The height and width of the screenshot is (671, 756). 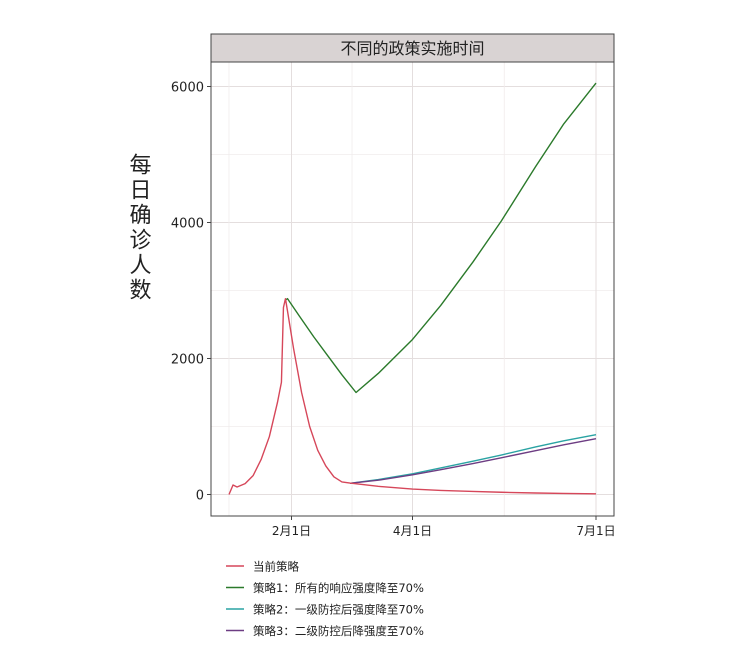 I want to click on legend-label: 策略3：二级防控后降强度至70%, so click(x=338, y=631).